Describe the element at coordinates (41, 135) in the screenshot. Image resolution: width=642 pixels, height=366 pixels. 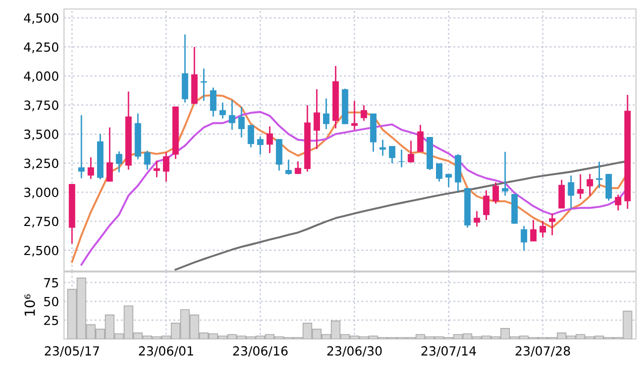
I see `y-tick-label: 3,500` at that location.